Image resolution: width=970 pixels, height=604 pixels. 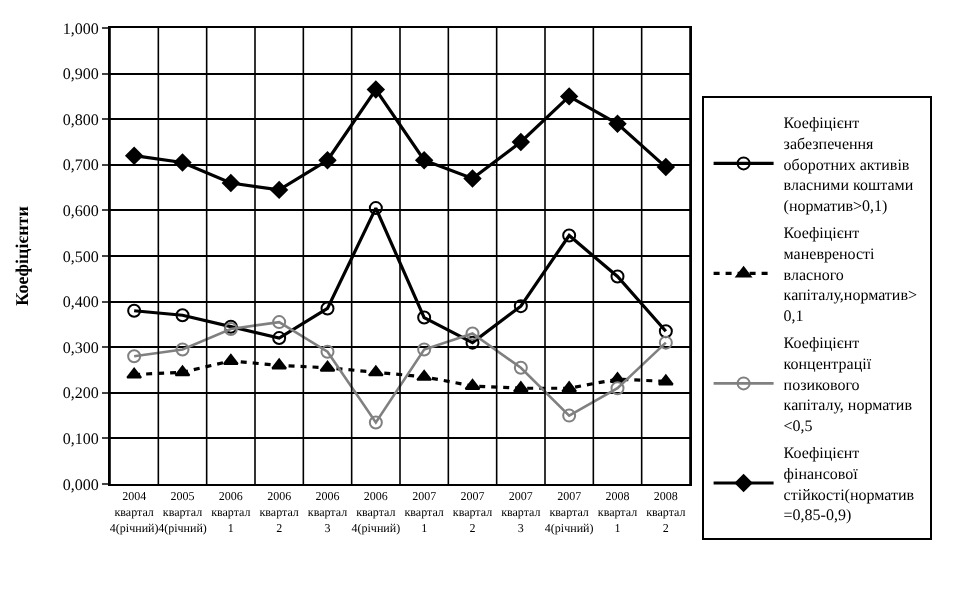 What do you see at coordinates (849, 165) in the screenshot?
I see `legend-label: Коефіцієнт забезпечення оборотних активів власними коштами (норматив>0,1)` at bounding box center [849, 165].